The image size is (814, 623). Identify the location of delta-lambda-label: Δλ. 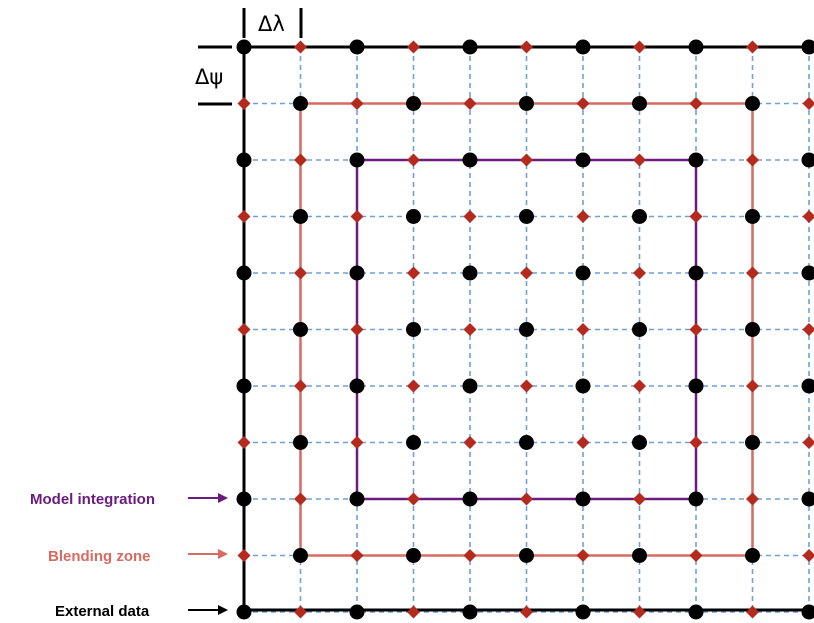
(271, 24).